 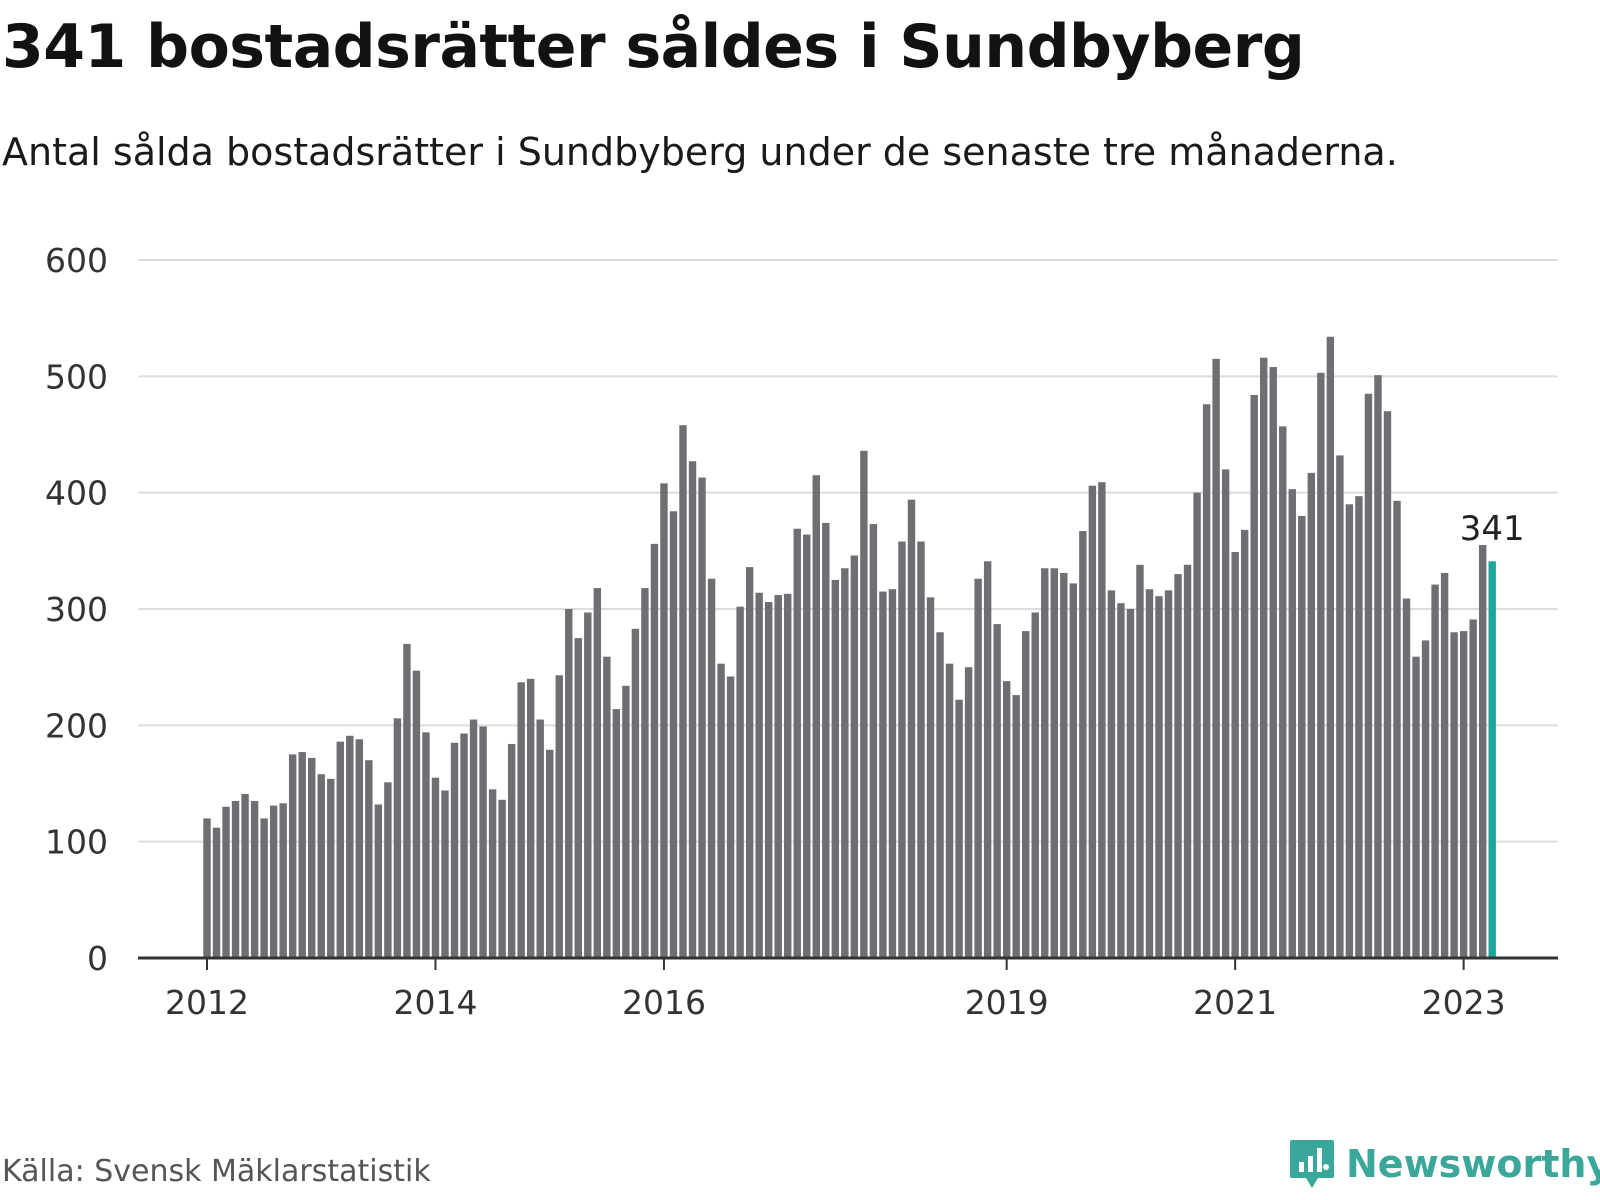 I want to click on data-labels: 341, so click(x=1492, y=529).